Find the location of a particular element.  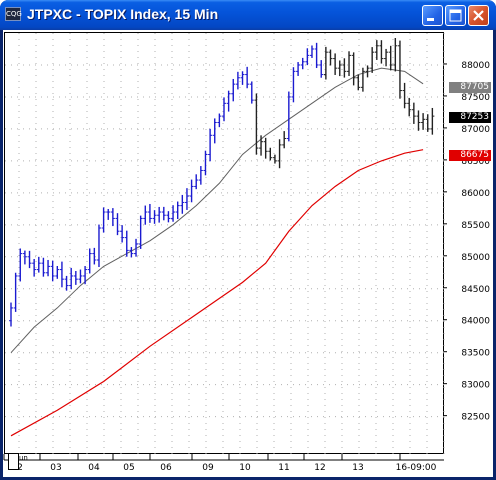

scroll-handle is located at coordinates (13, 461).